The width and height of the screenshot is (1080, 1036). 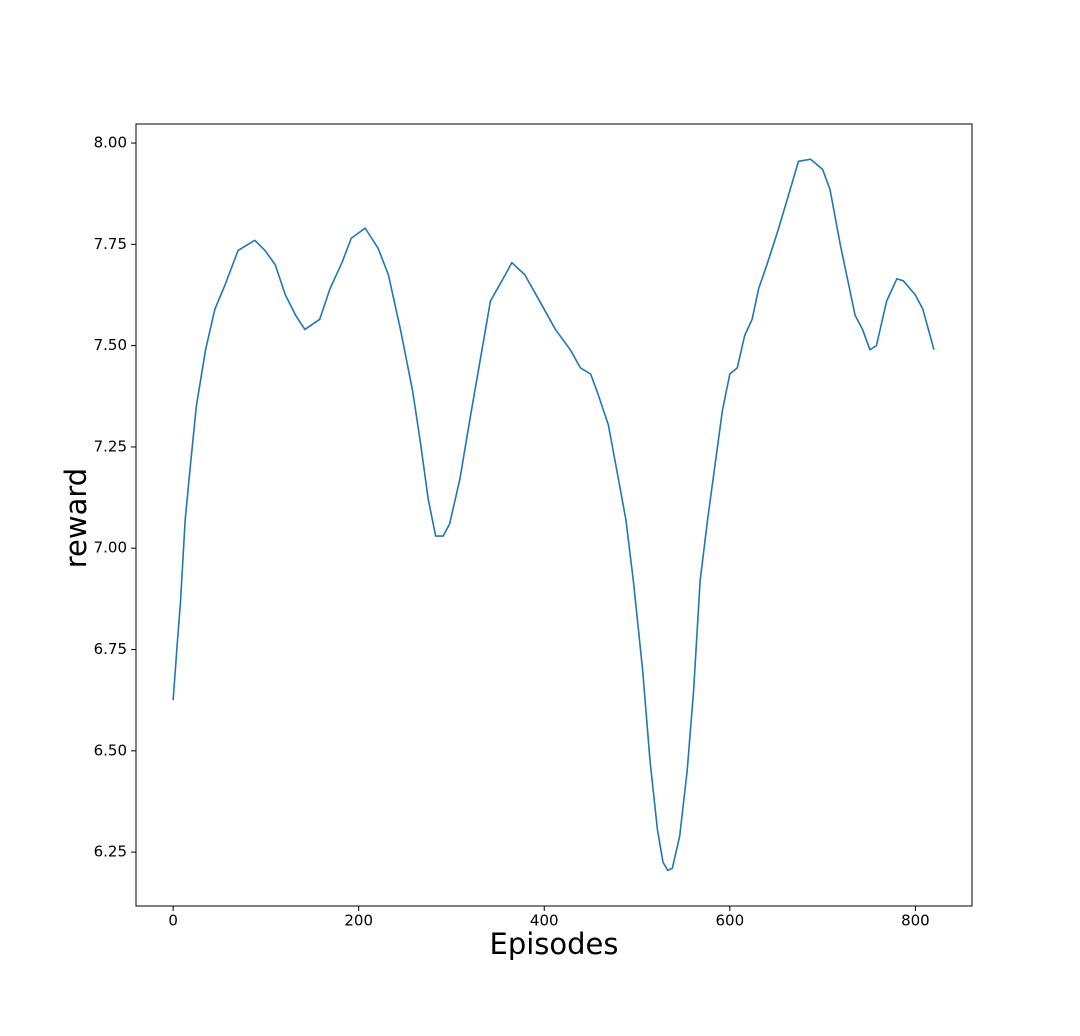 What do you see at coordinates (730, 921) in the screenshot?
I see `x-tick-label: 600` at bounding box center [730, 921].